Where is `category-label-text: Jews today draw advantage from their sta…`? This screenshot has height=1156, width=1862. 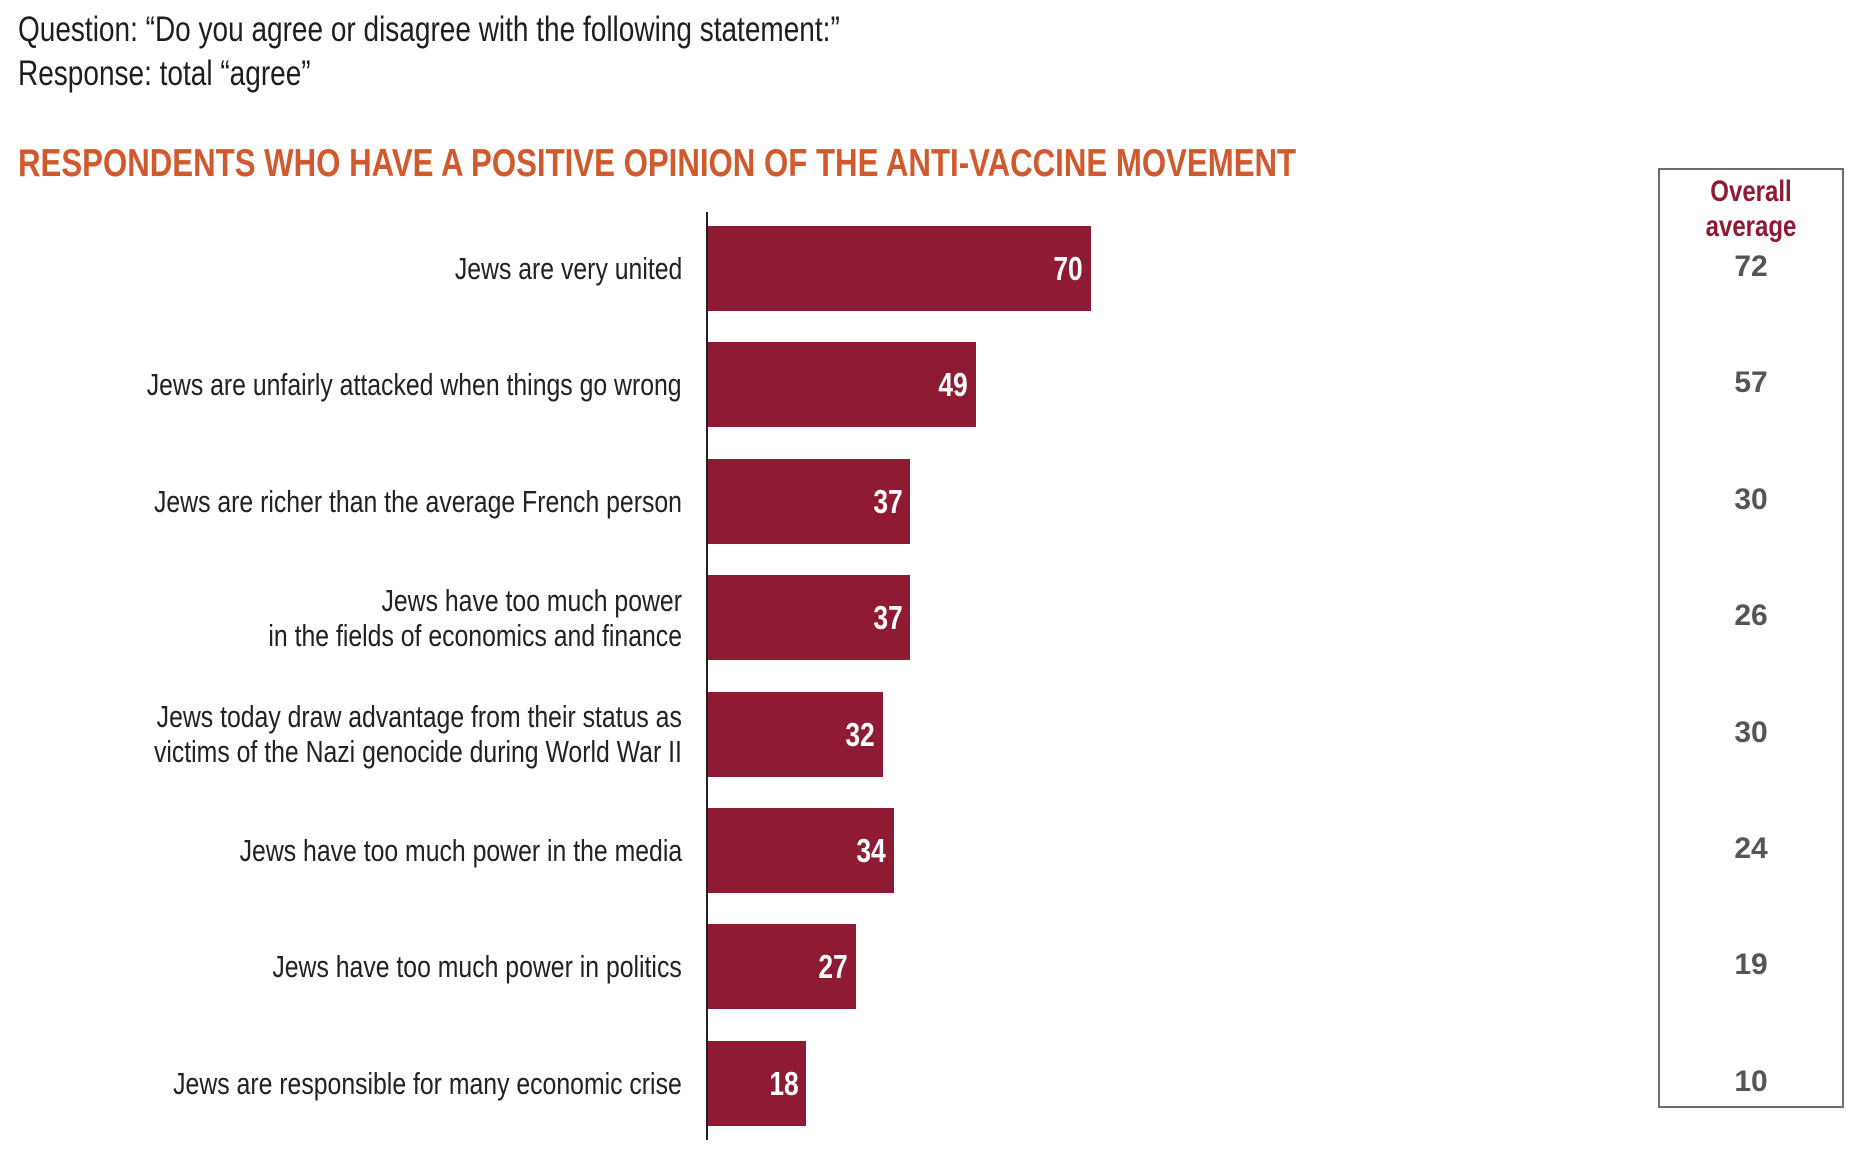
category-label-text: Jews today draw advantage from their sta… is located at coordinates (418, 734).